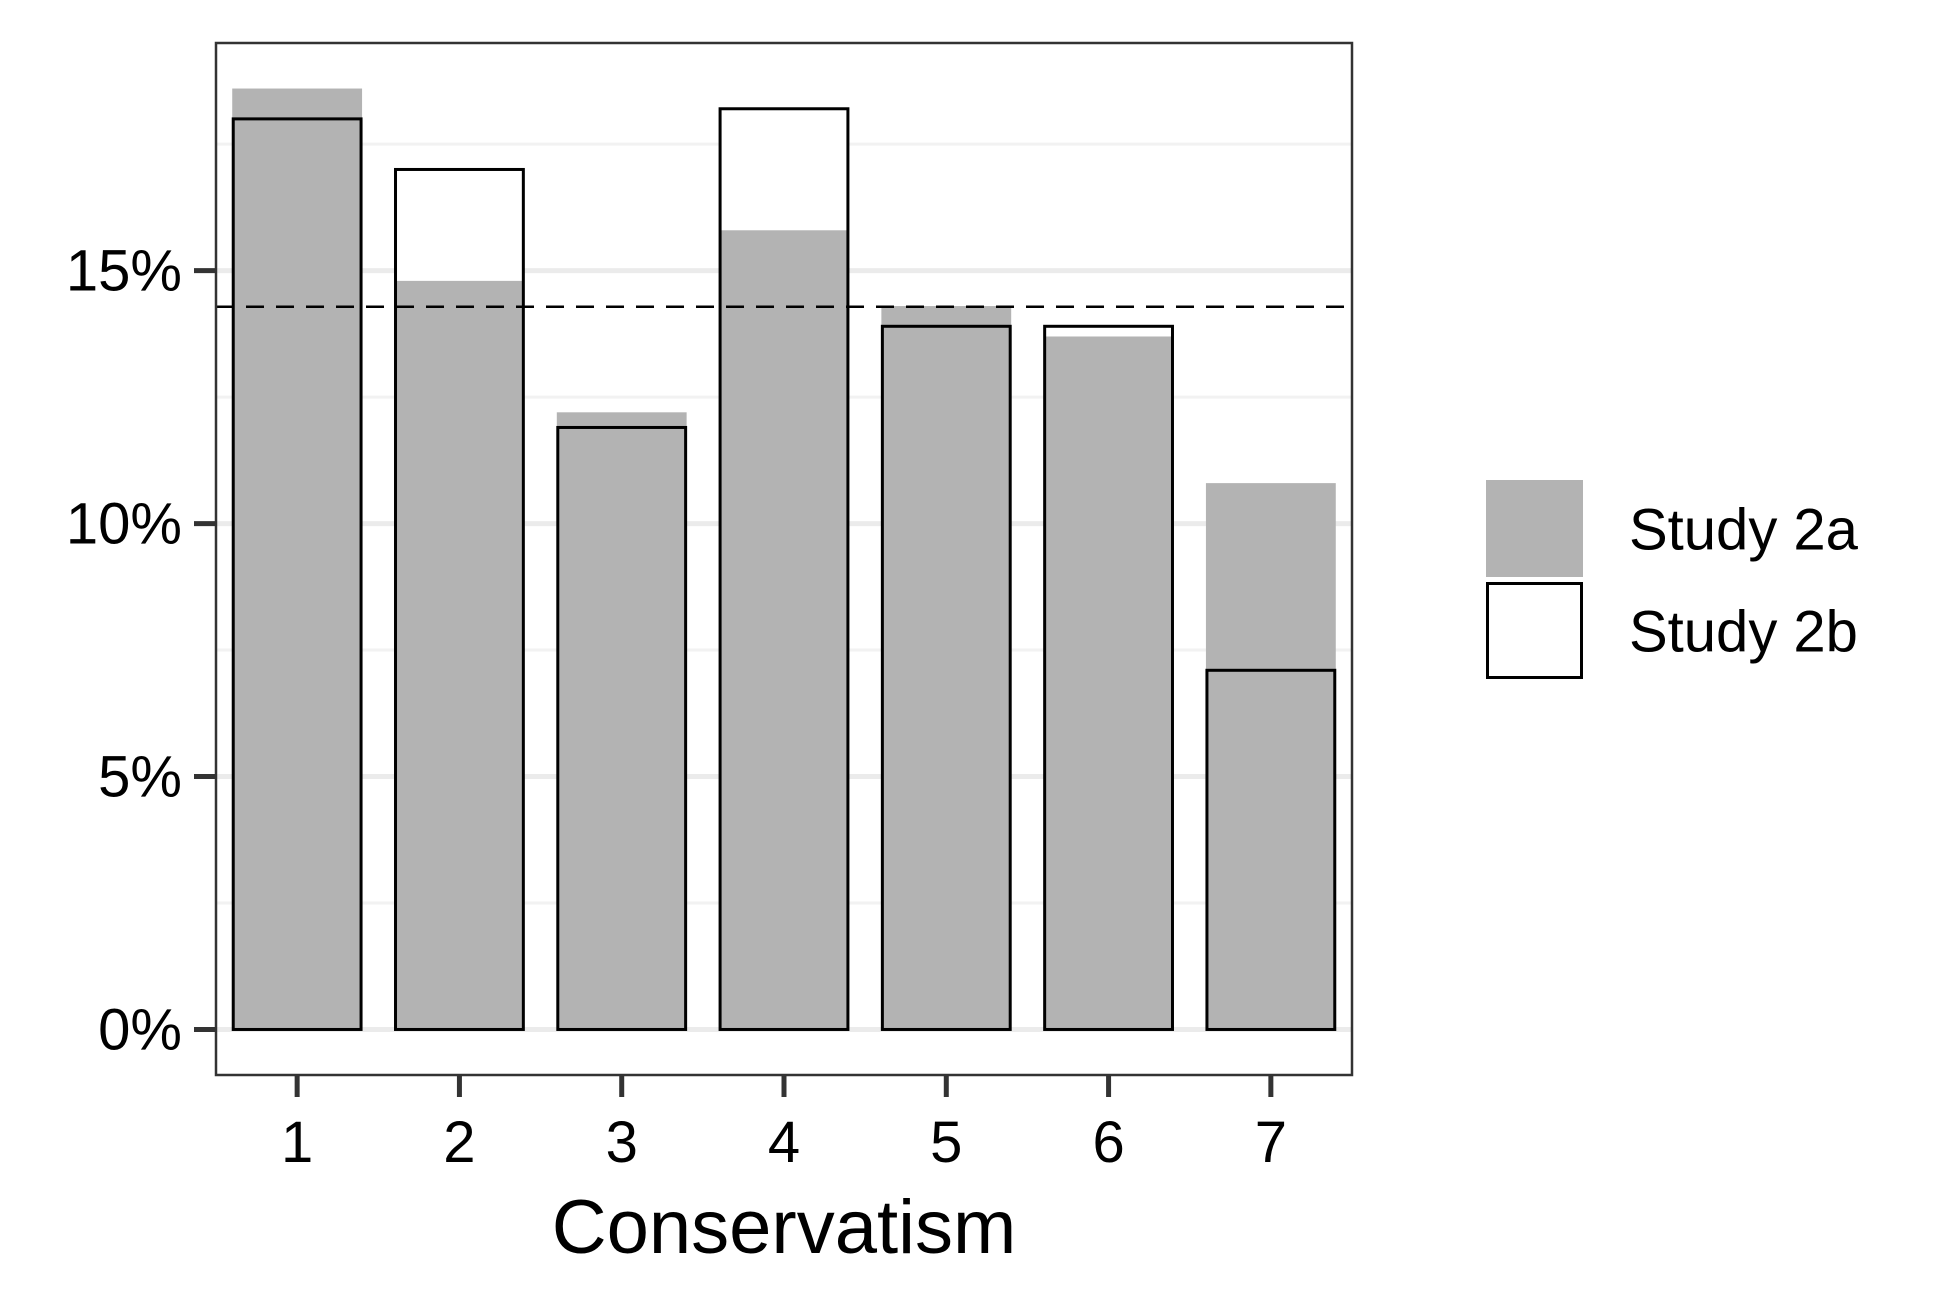 This screenshot has width=1950, height=1300. What do you see at coordinates (946, 1142) in the screenshot?
I see `x-tick-label: 5` at bounding box center [946, 1142].